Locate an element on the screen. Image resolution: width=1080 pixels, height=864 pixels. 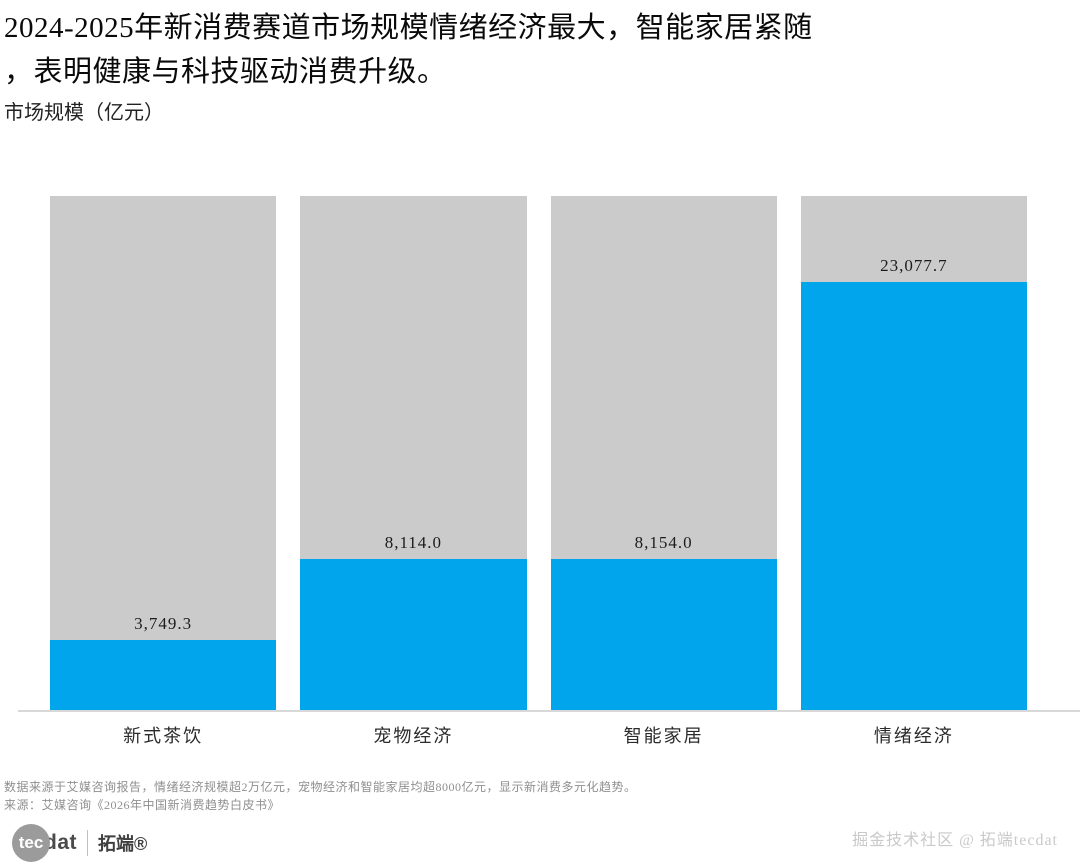
y-axis-label: 市场规模（亿元） is located at coordinates (84, 113).